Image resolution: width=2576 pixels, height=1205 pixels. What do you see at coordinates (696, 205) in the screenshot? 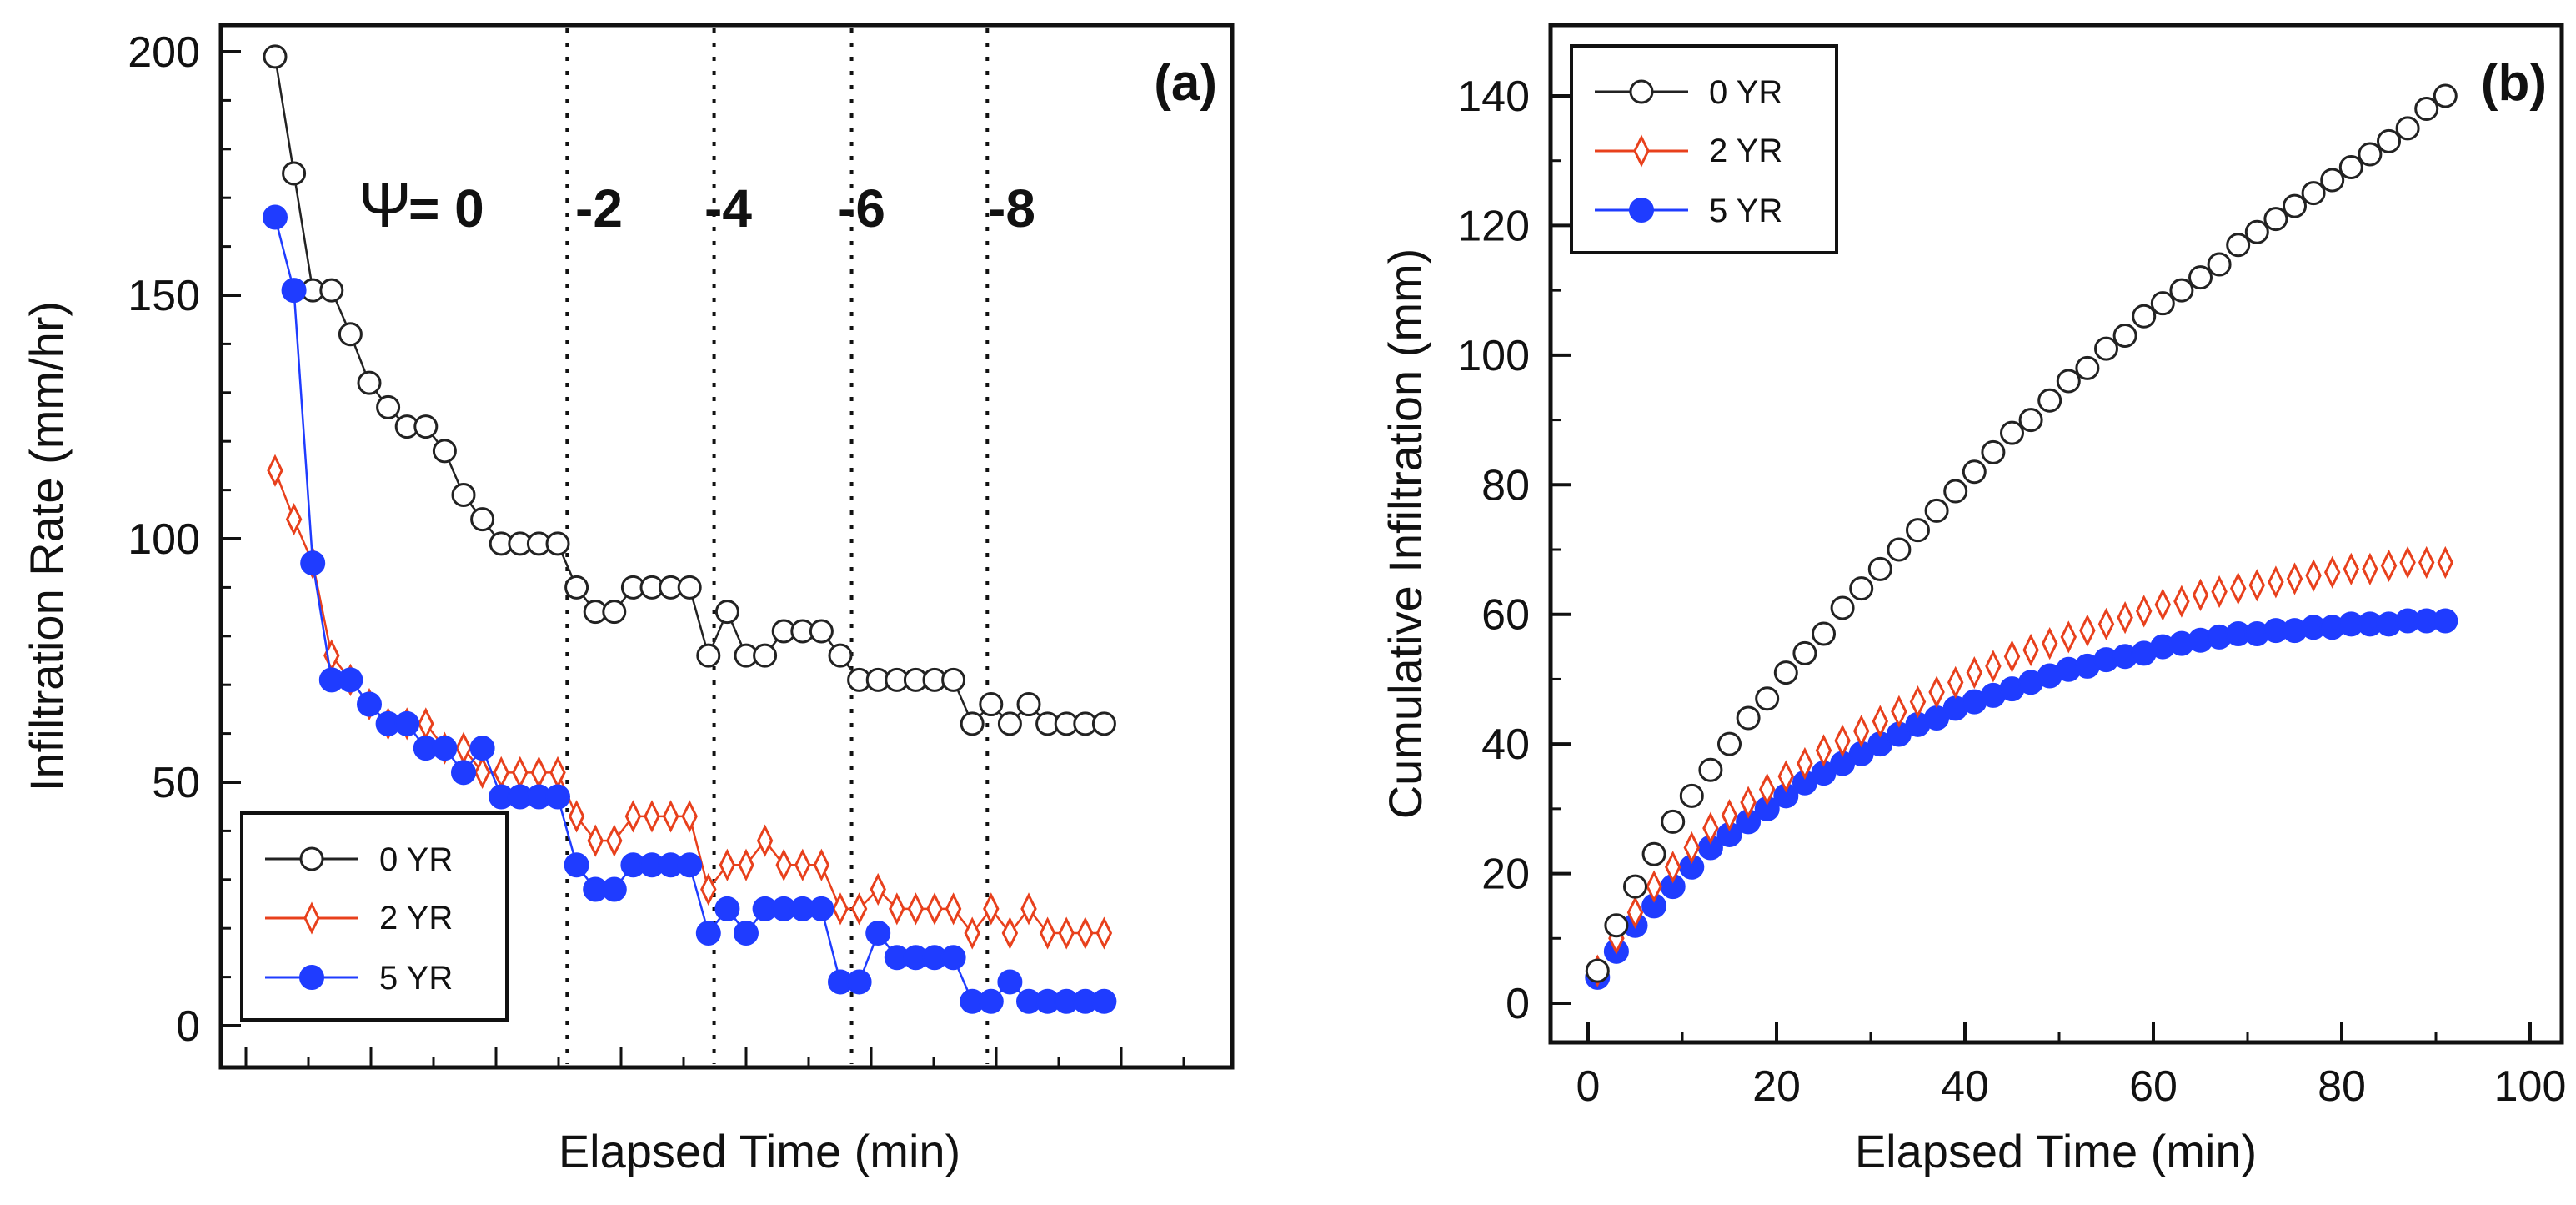
I see `panel-a-psi-labels: Ψ = 0 -2 -4 -6 -8` at bounding box center [696, 205].